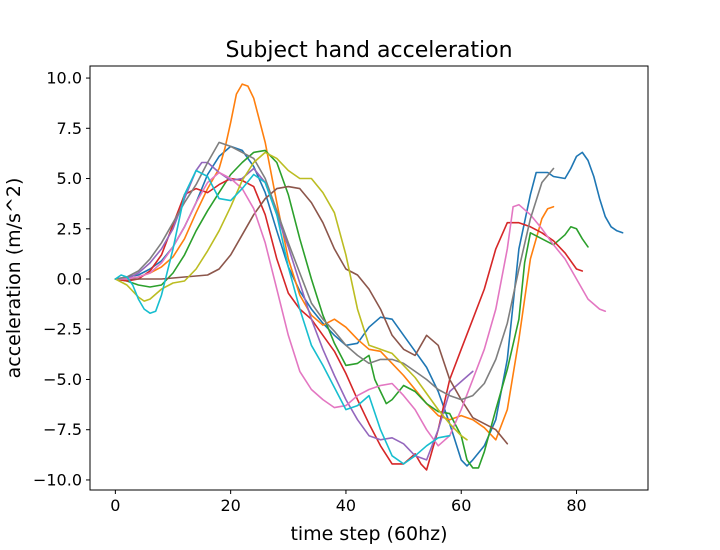  What do you see at coordinates (62, 379) in the screenshot?
I see `y-tick-label: −5.0` at bounding box center [62, 379].